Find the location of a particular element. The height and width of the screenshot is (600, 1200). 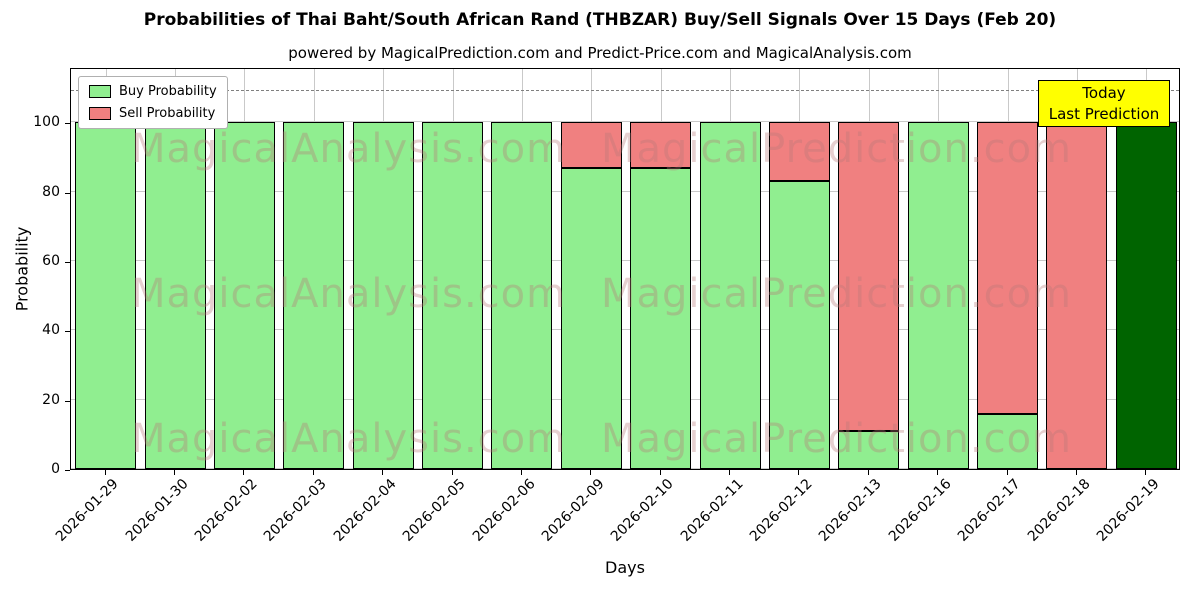

x-tick-label: 2026-02-18 is located at coordinates (1059, 510).